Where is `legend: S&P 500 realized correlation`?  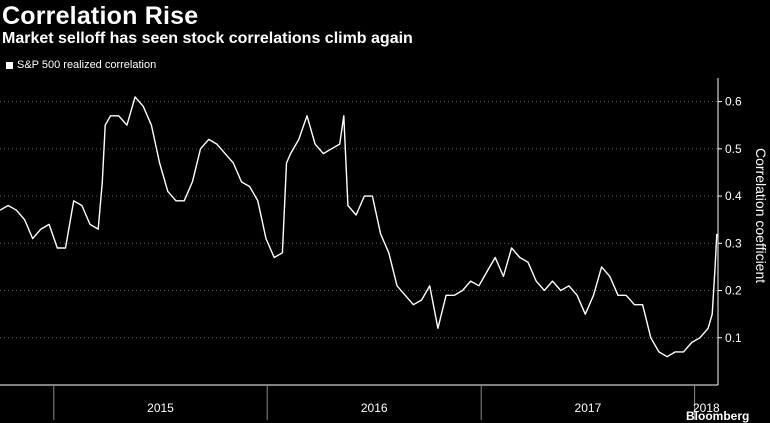 legend: S&P 500 realized correlation is located at coordinates (81, 65).